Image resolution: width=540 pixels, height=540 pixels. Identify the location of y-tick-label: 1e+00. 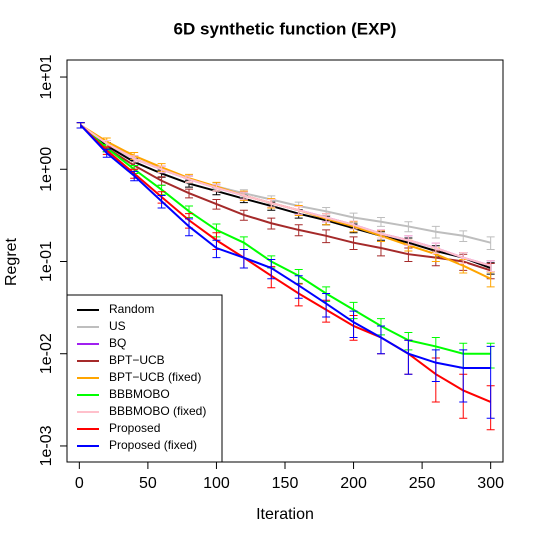
(46, 169).